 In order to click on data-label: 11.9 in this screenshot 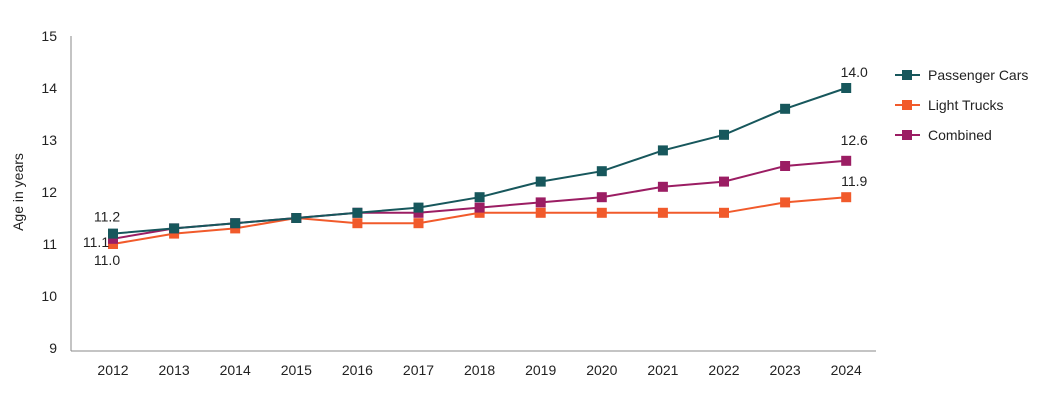, I will do `click(854, 181)`.